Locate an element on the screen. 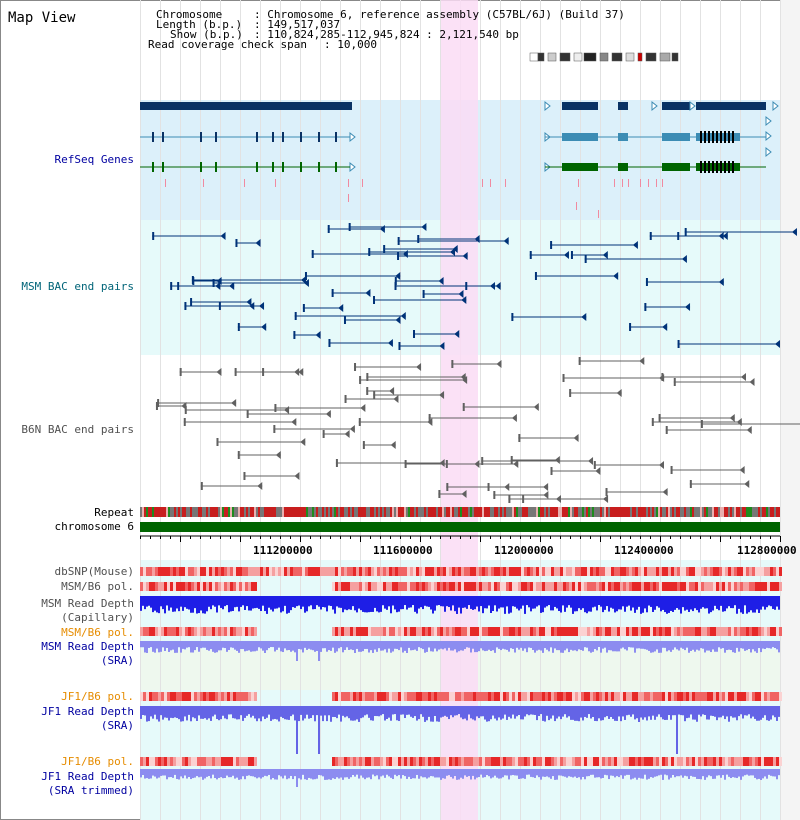  track-label-msm-bac: MSM BAC end pairs is located at coordinates (77, 286).